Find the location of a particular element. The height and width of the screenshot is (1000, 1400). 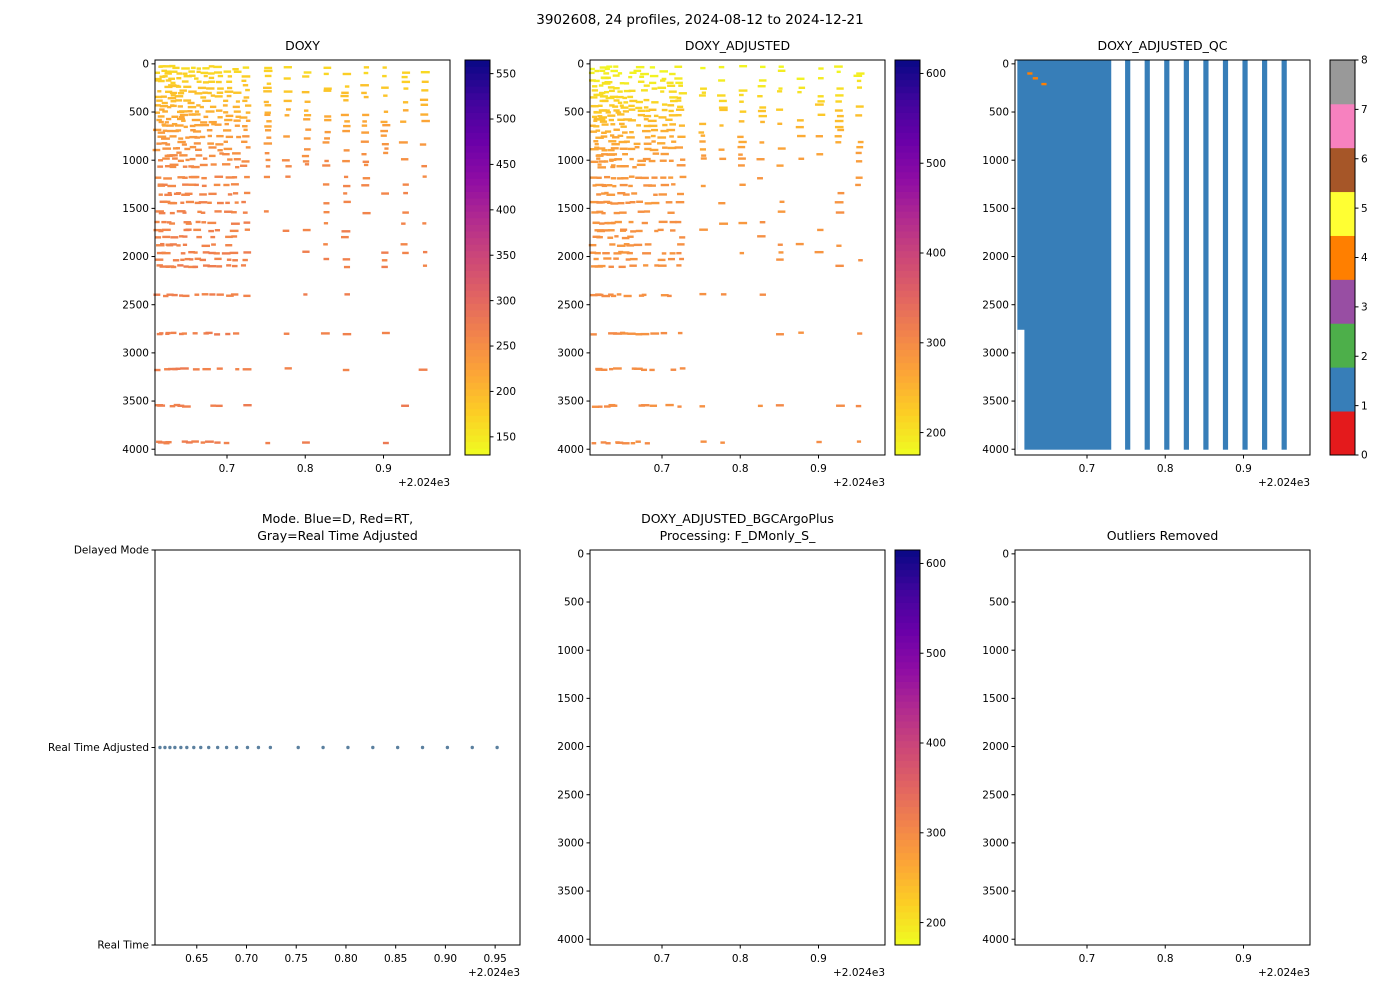

svg-text: 0.85 is located at coordinates (395, 959).